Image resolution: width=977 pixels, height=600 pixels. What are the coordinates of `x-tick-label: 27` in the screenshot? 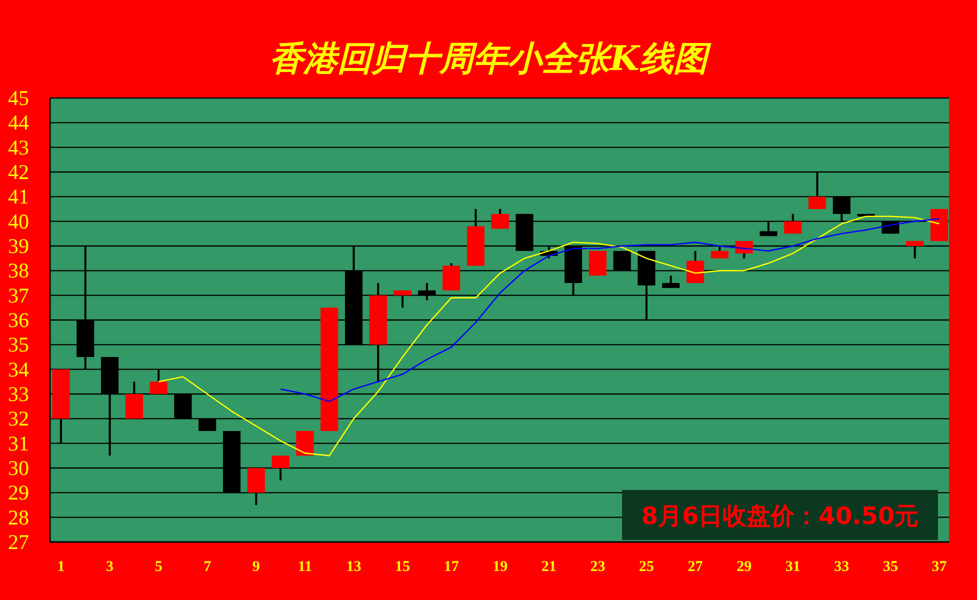 It's located at (696, 567).